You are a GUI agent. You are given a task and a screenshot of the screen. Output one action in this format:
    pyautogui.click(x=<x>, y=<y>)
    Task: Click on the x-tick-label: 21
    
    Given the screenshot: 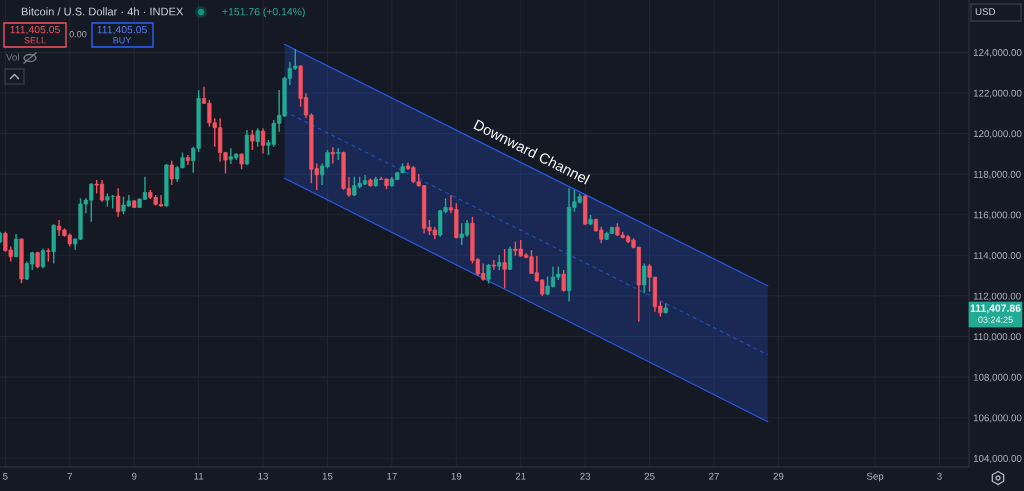 What is the action you would take?
    pyautogui.click(x=520, y=476)
    